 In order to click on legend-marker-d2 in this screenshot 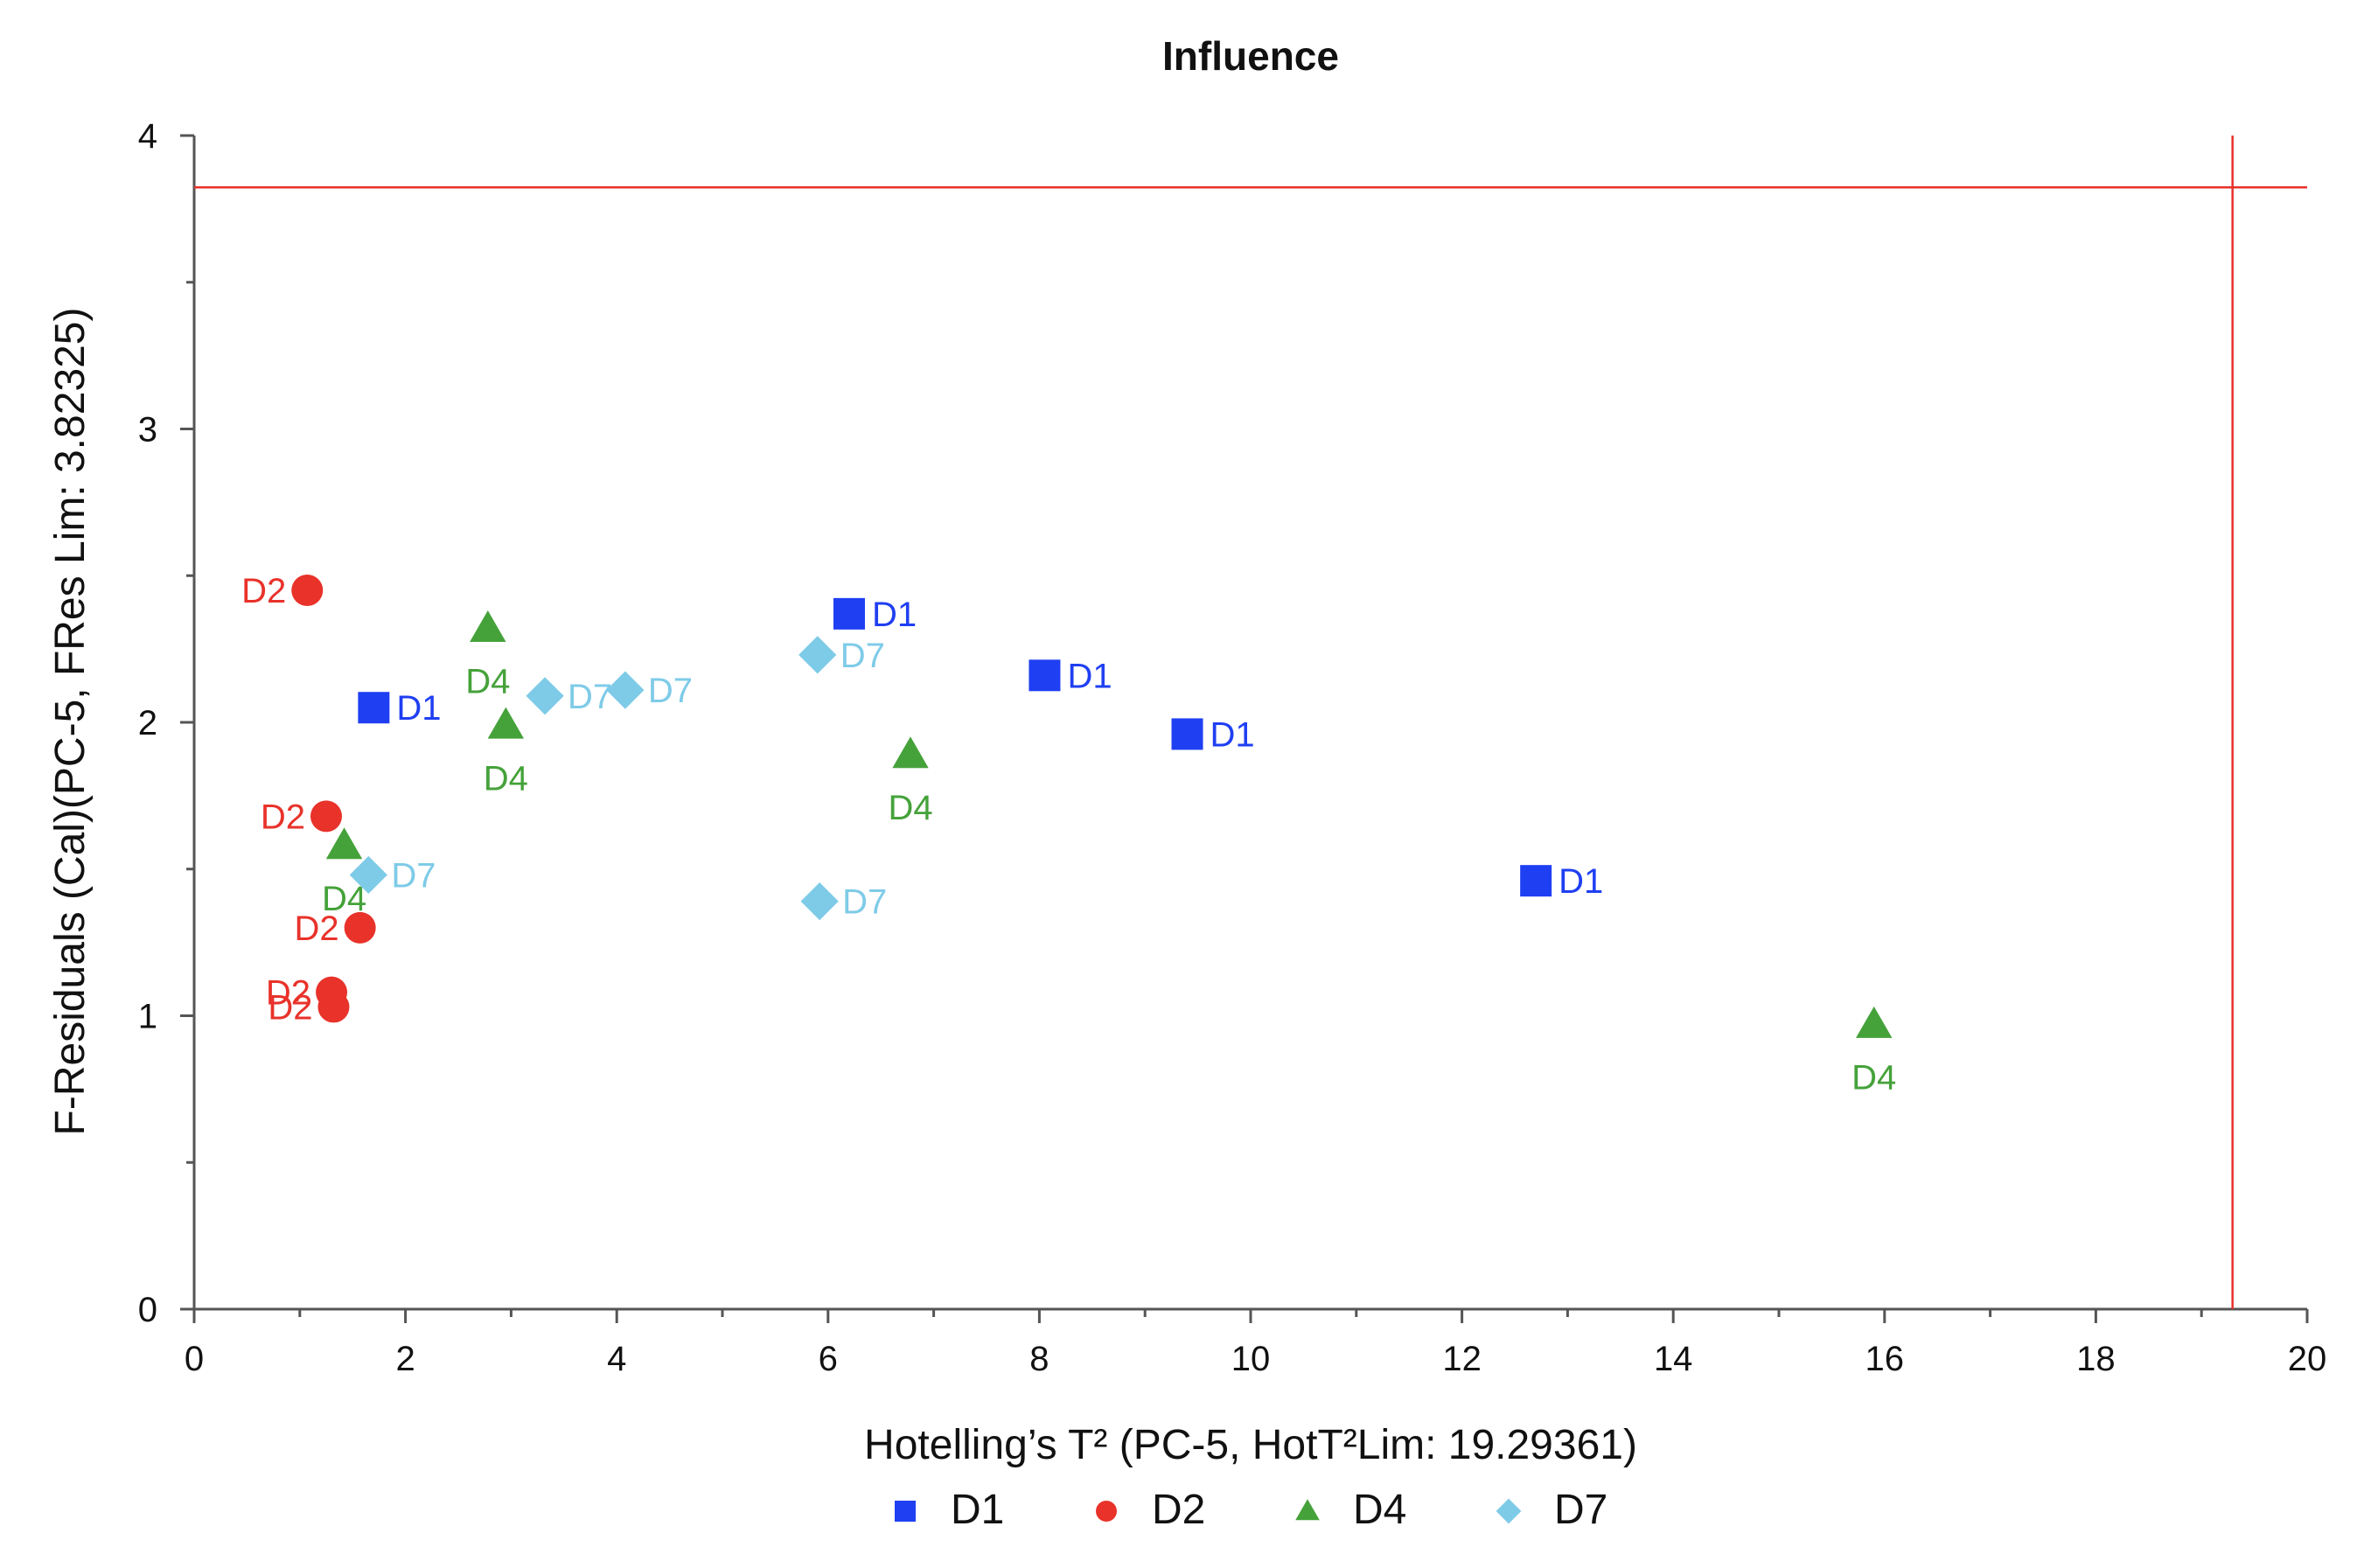, I will do `click(1106, 1511)`.